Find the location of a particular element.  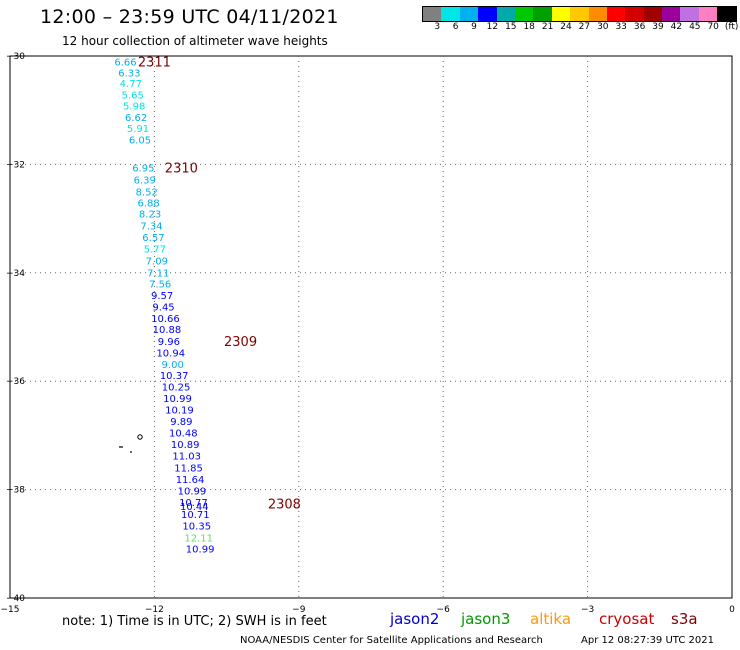

wave-height-label: 6.57 is located at coordinates (153, 238).